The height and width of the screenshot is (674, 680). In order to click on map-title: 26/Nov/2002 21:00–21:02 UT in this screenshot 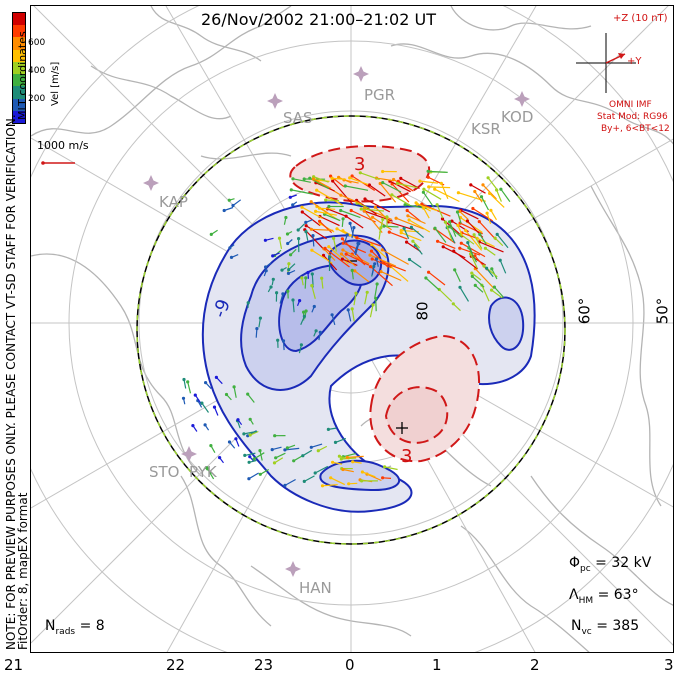, I will do `click(318, 19)`.